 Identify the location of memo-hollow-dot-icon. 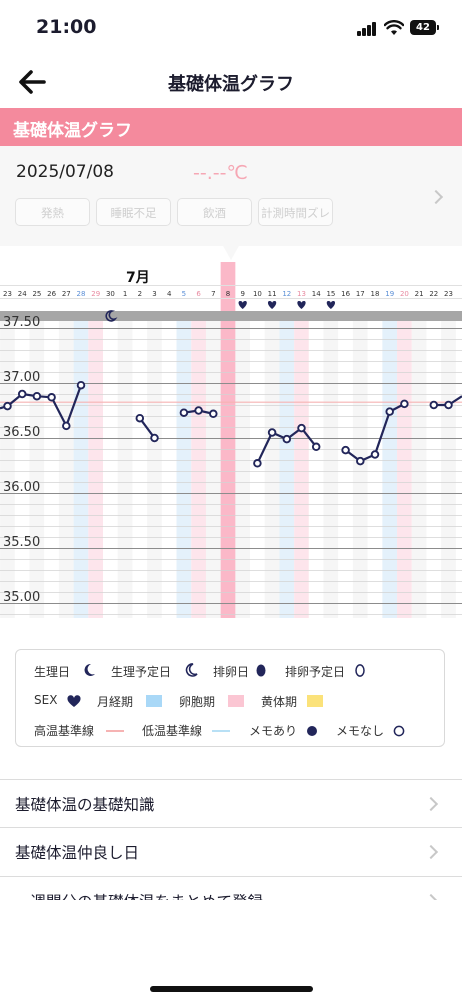
(399, 731).